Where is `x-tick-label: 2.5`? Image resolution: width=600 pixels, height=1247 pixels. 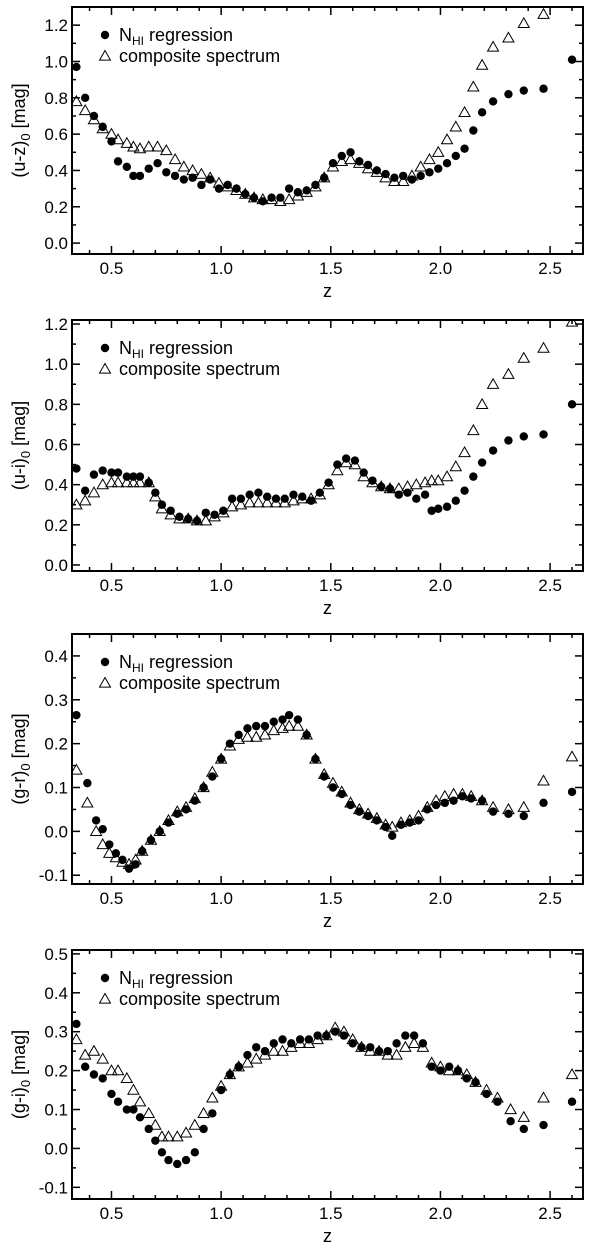
x-tick-label: 2.5 is located at coordinates (550, 585).